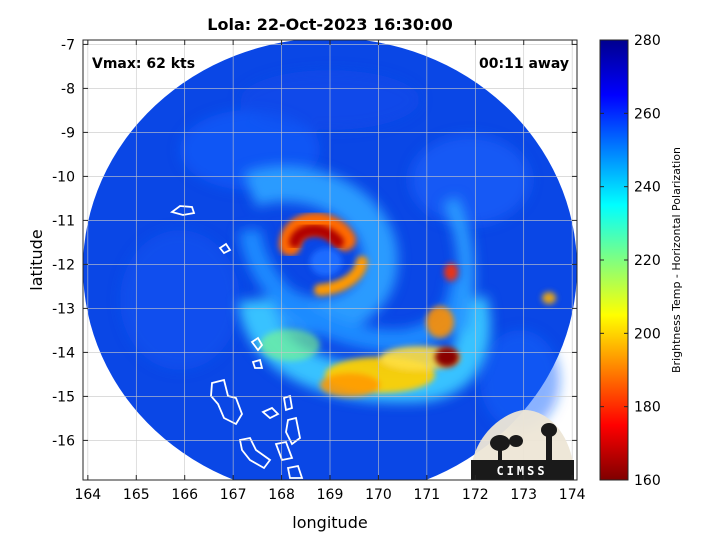  What do you see at coordinates (136, 495) in the screenshot?
I see `x-tick-label: 165` at bounding box center [136, 495].